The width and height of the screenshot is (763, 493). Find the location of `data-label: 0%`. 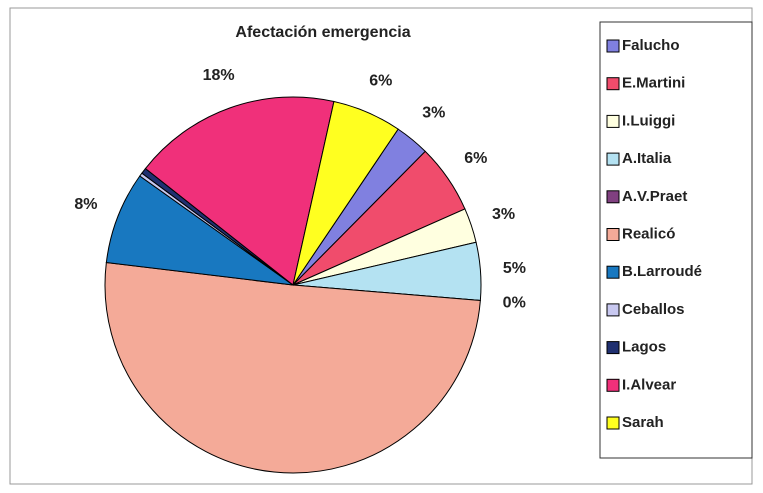

data-label: 0% is located at coordinates (514, 302).